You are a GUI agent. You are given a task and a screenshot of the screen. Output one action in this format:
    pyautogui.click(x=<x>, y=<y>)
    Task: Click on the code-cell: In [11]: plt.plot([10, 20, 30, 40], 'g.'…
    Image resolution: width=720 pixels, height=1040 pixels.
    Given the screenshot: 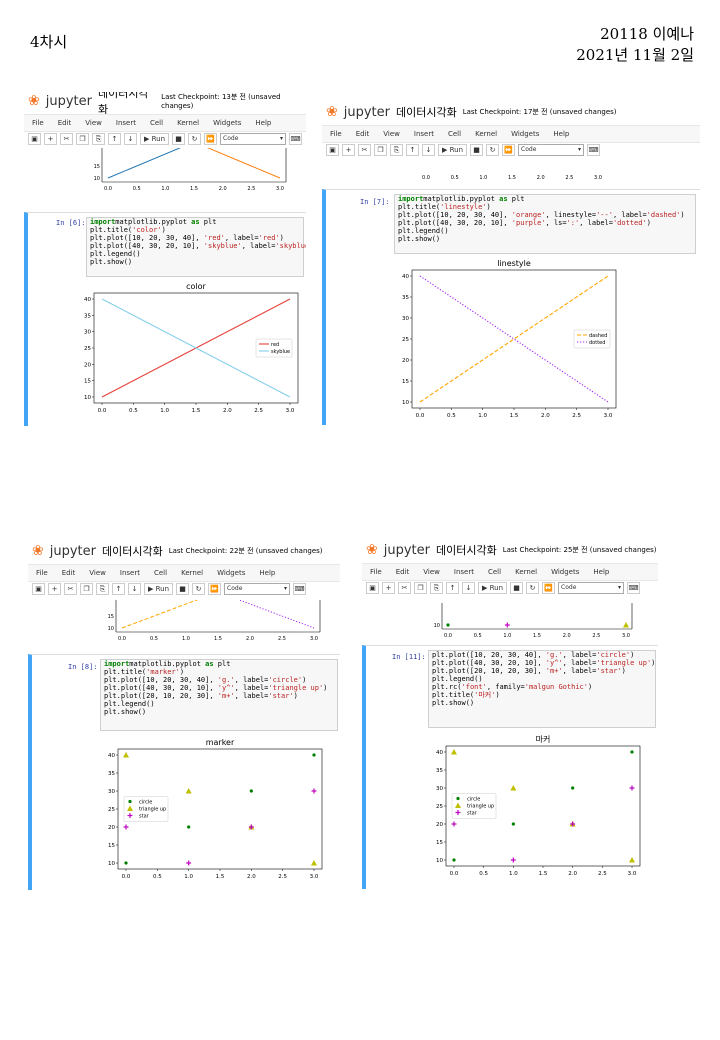 What is the action you would take?
    pyautogui.click(x=510, y=767)
    